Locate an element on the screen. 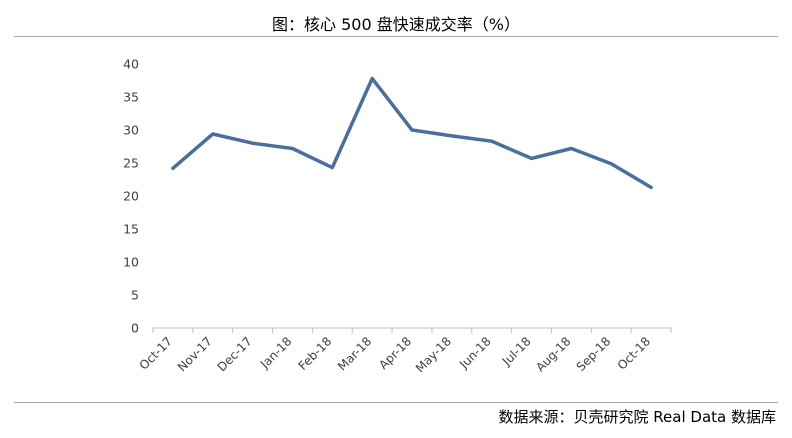 The height and width of the screenshot is (438, 792). y-tick-label: 20 is located at coordinates (131, 196).